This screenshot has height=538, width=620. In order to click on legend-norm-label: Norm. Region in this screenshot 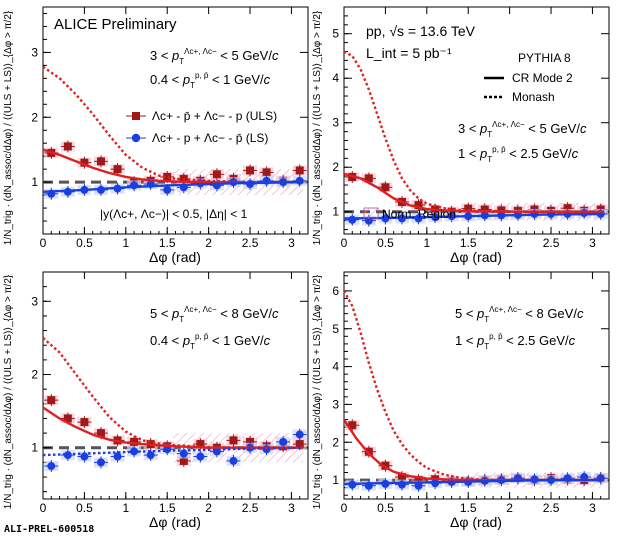, I will do `click(419, 214)`.